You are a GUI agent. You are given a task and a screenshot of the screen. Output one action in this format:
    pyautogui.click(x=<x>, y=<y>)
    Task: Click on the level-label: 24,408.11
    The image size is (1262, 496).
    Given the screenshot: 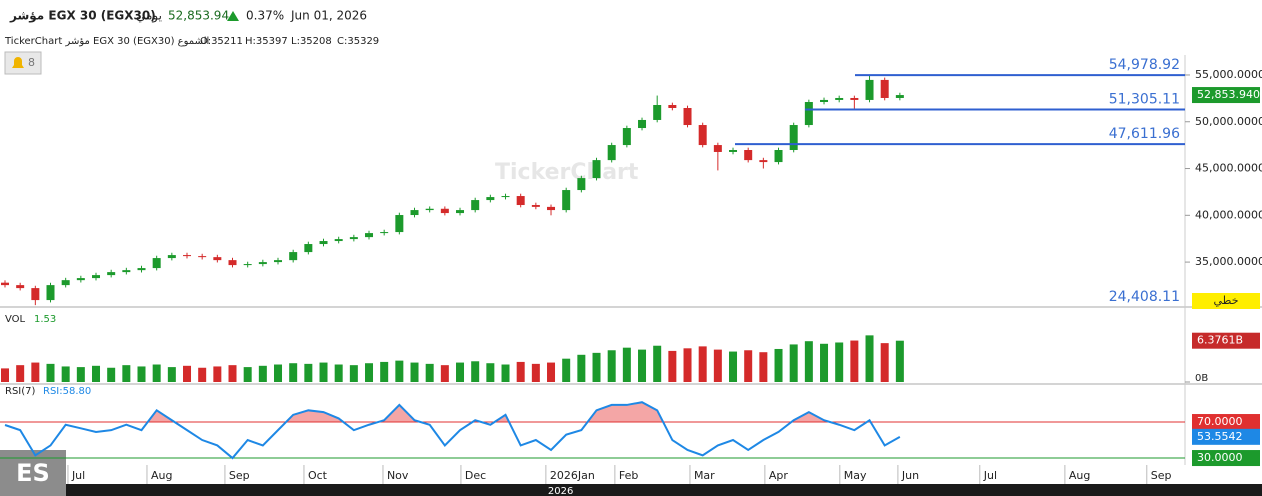 What is the action you would take?
    pyautogui.click(x=1144, y=297)
    